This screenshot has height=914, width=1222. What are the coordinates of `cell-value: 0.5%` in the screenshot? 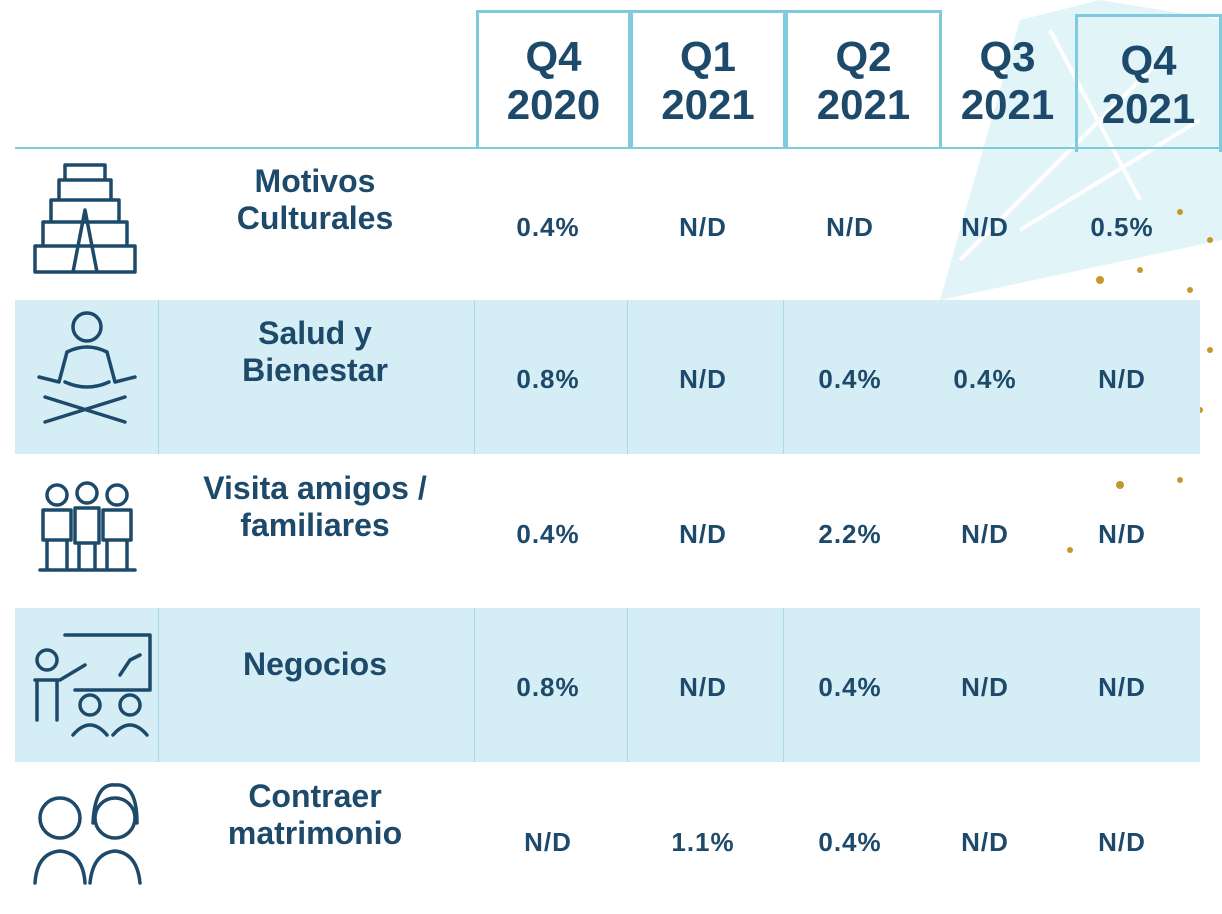 It's located at (1122, 227).